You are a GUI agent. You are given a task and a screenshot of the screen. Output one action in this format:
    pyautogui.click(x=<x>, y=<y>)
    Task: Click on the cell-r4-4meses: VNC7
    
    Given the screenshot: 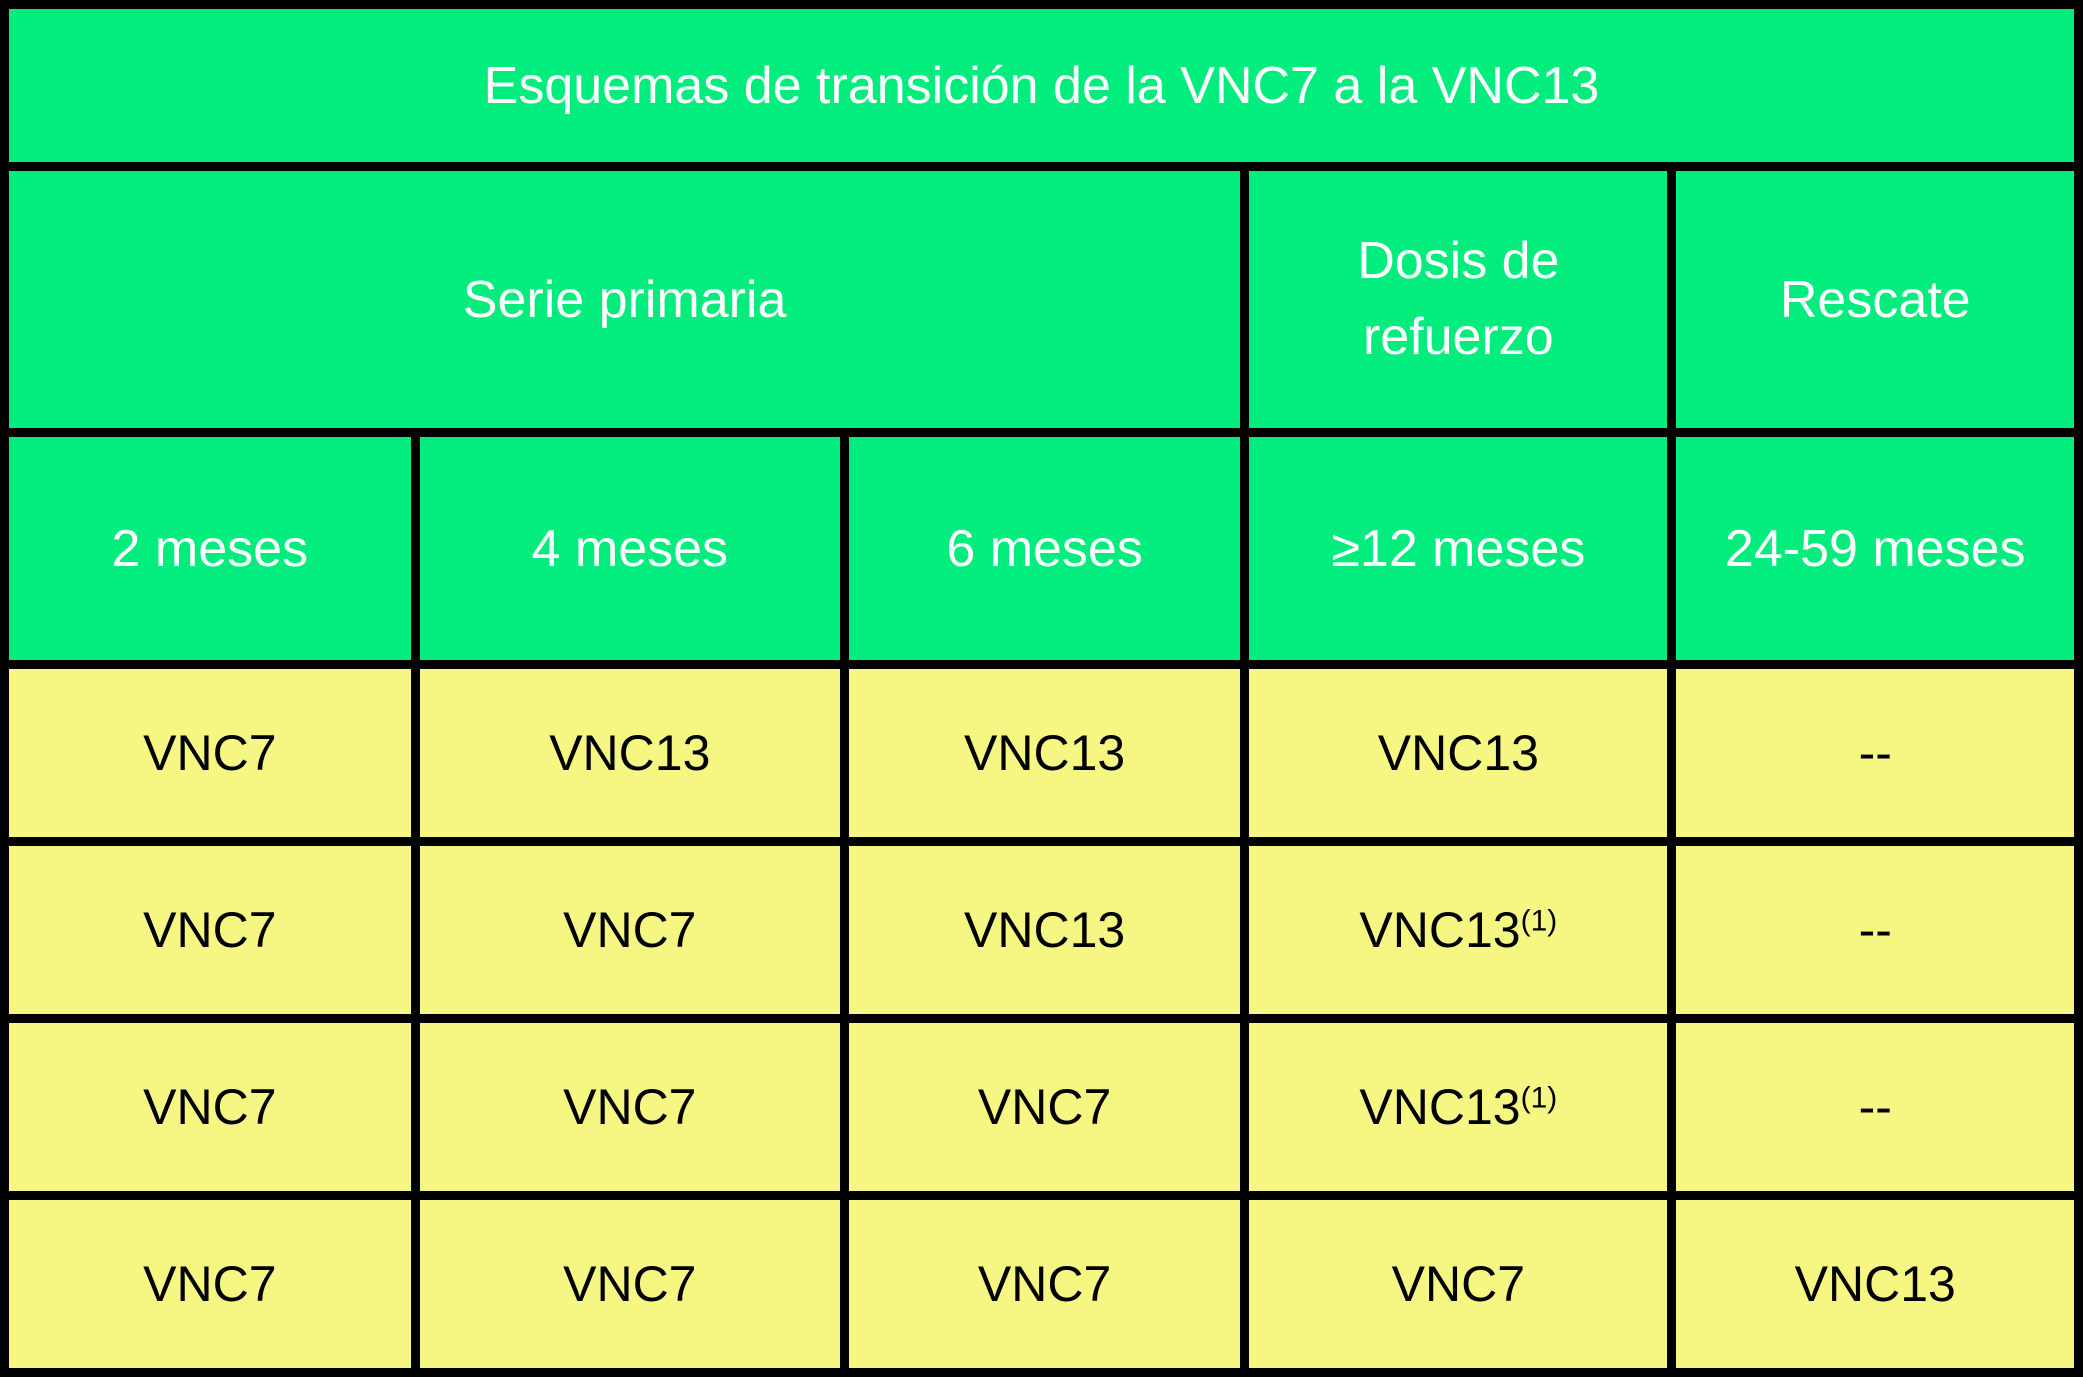 What is the action you would take?
    pyautogui.click(x=629, y=1284)
    